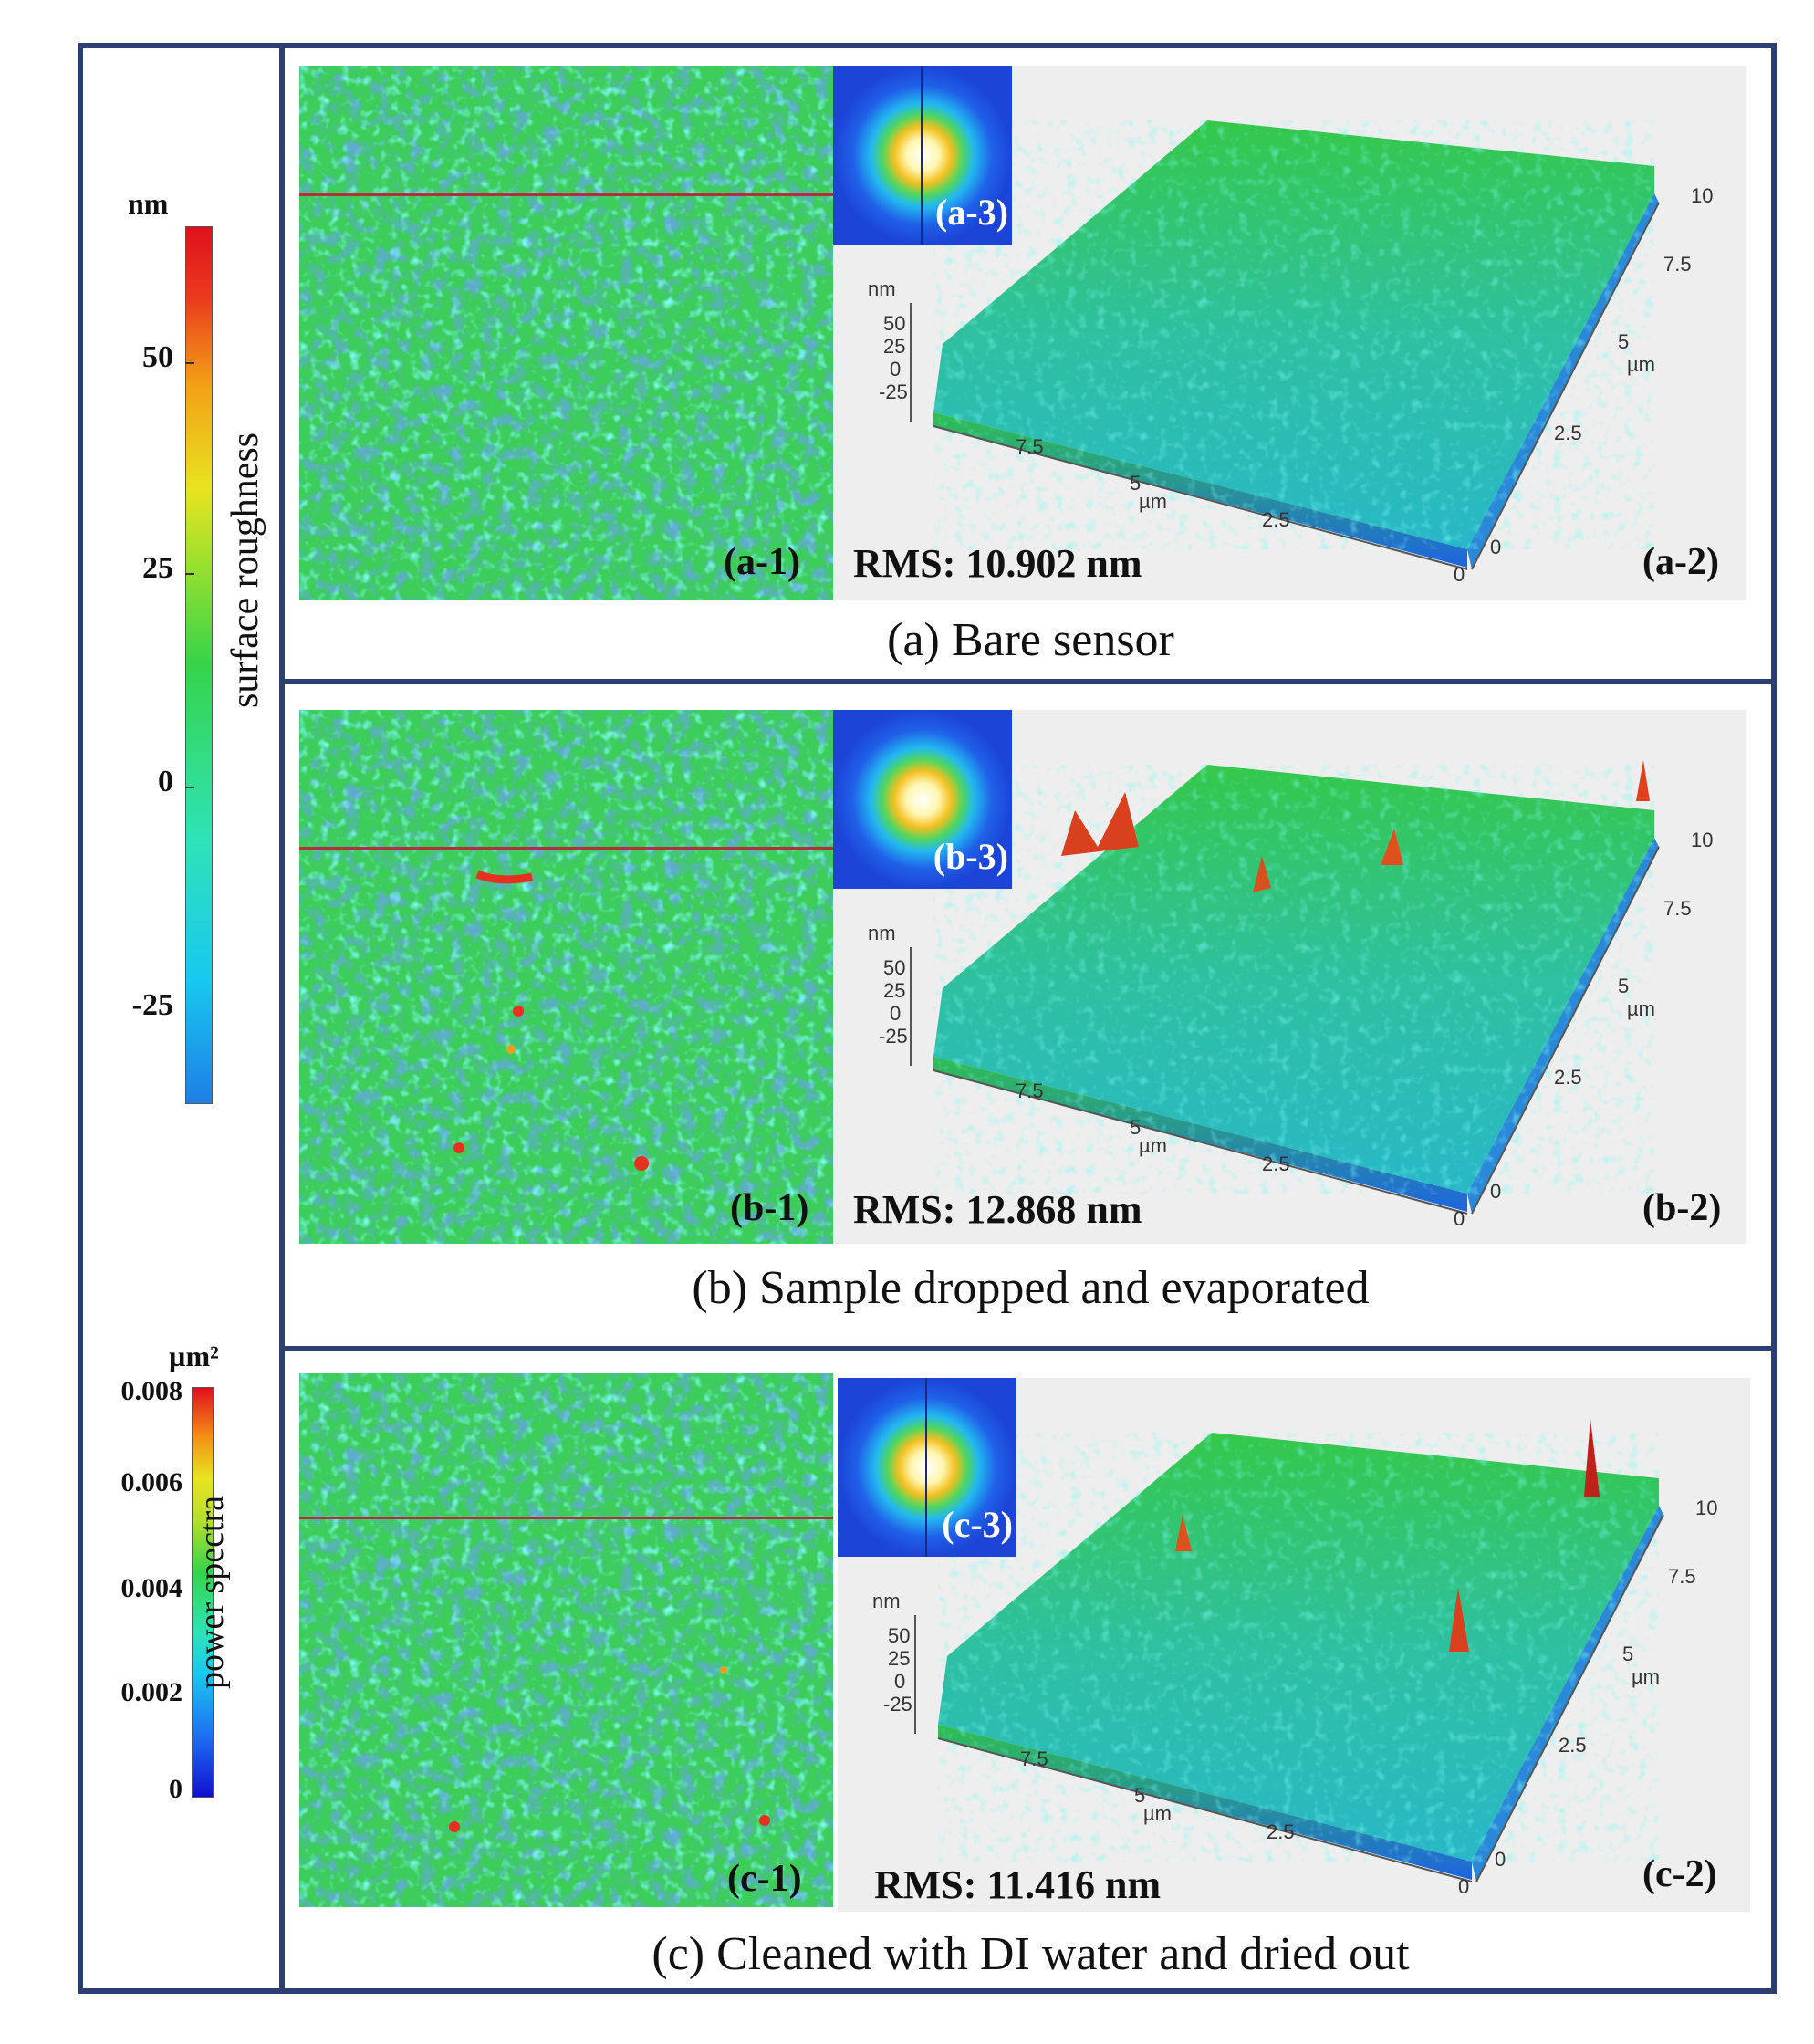 The width and height of the screenshot is (1814, 2044). Describe the element at coordinates (152, 1588) in the screenshot. I see `power-tick-label: 0.004` at that location.